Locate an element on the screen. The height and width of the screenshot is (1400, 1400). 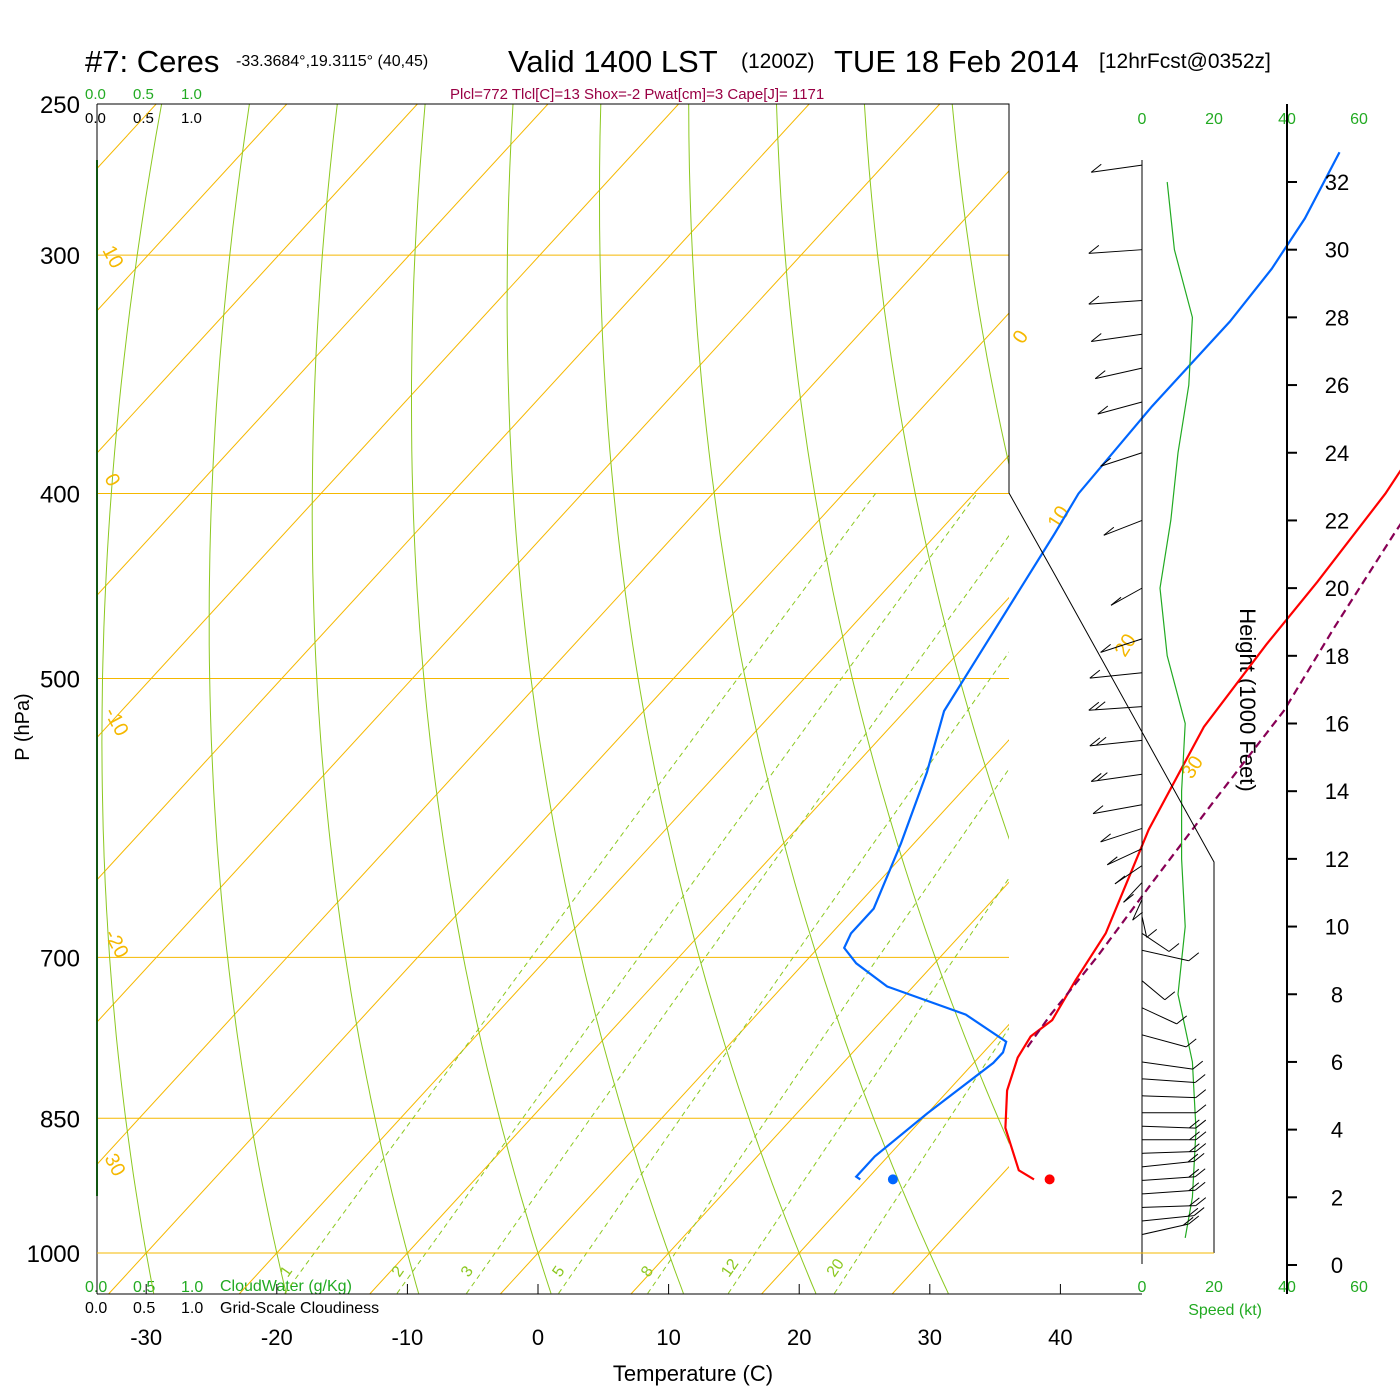
valid-date: TUE 18 Feb 2014 is located at coordinates (956, 61).